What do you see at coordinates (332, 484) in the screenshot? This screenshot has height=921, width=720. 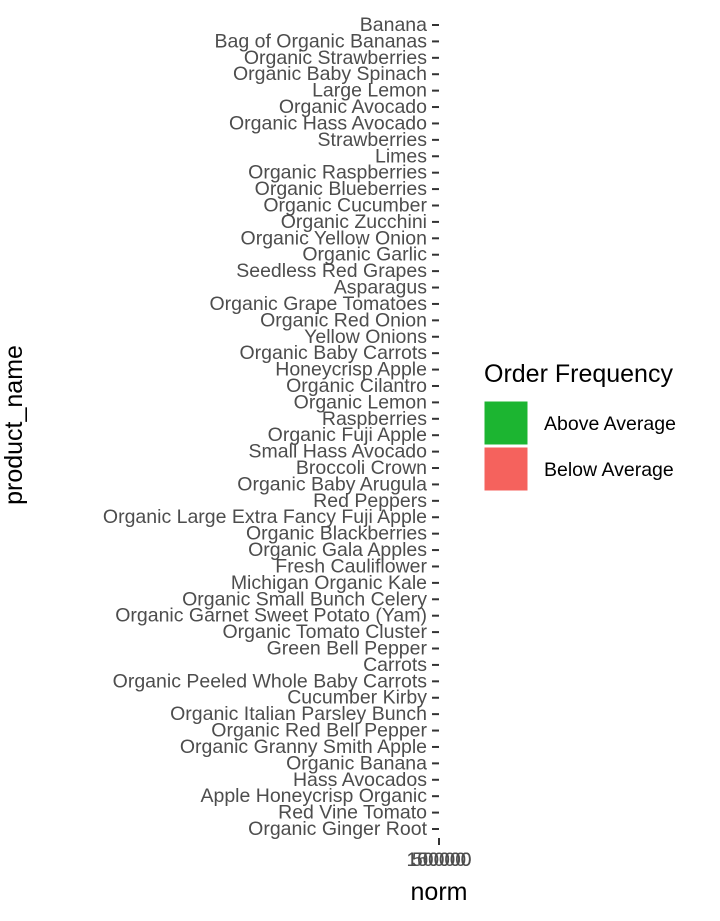 I see `y-tick-label: Organic Baby Arugula` at bounding box center [332, 484].